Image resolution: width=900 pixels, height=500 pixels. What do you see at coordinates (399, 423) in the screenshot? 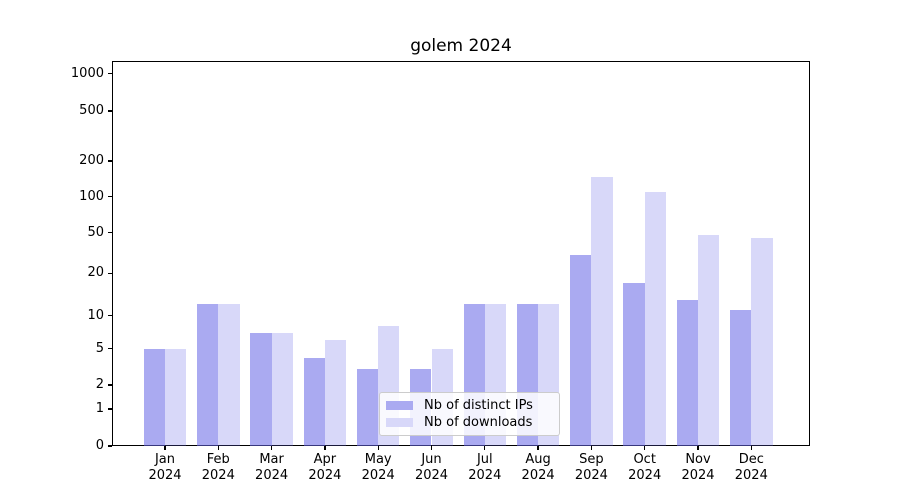
I see `legend-swatch-light` at bounding box center [399, 423].